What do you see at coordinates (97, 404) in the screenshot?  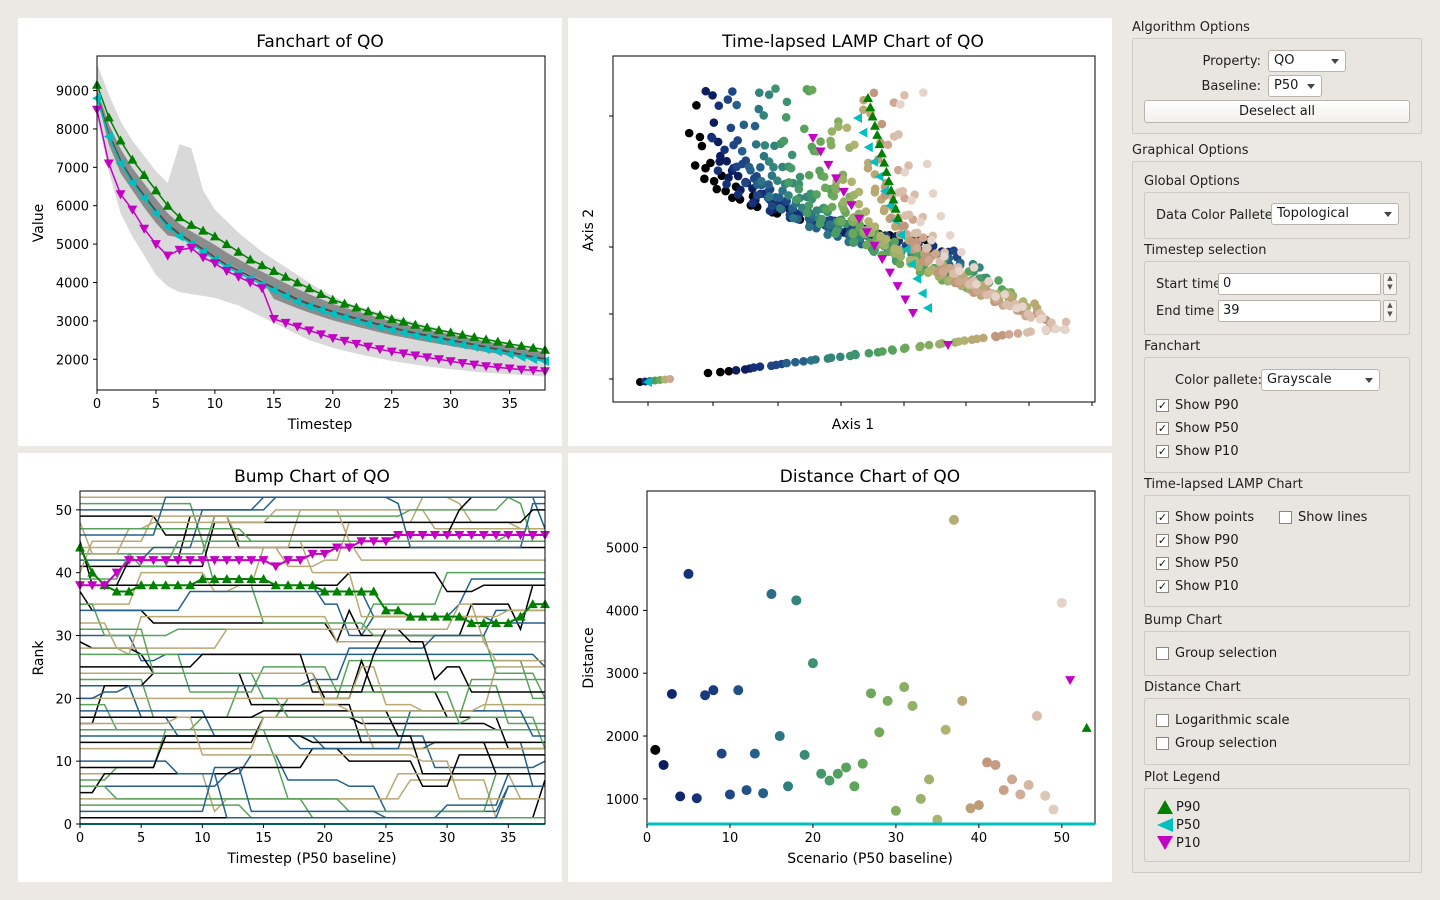 I see `fan-xtick-label: 0` at bounding box center [97, 404].